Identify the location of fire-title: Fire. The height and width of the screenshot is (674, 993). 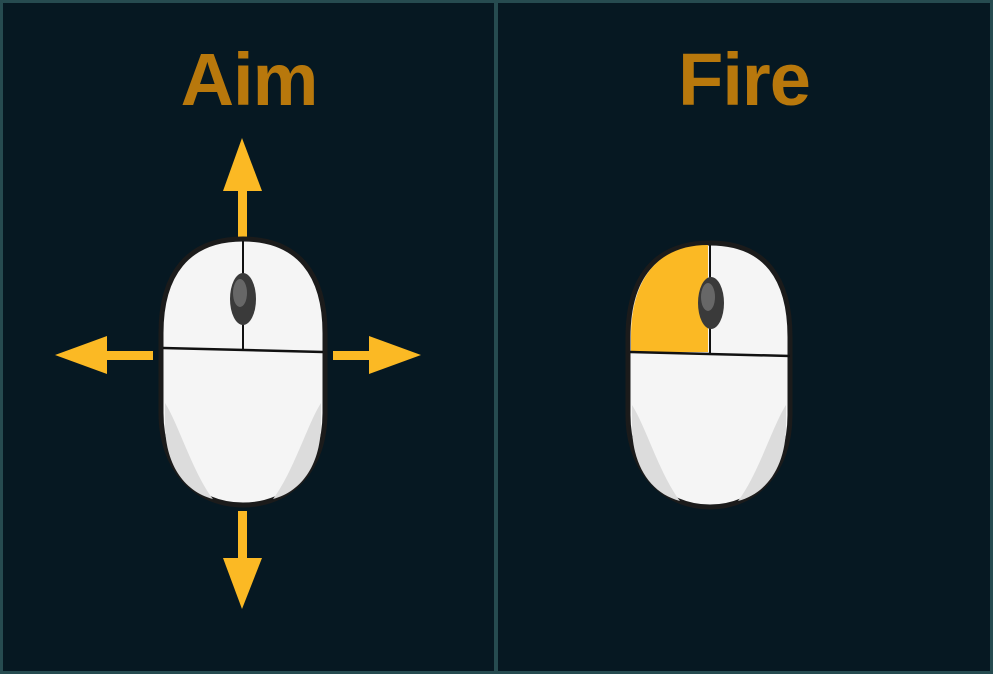
(744, 79).